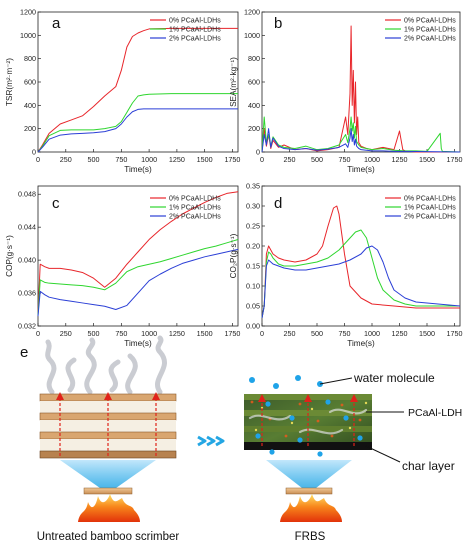  Describe the element at coordinates (253, 206) in the screenshot. I see `y-tick-label: 0.30` at that location.